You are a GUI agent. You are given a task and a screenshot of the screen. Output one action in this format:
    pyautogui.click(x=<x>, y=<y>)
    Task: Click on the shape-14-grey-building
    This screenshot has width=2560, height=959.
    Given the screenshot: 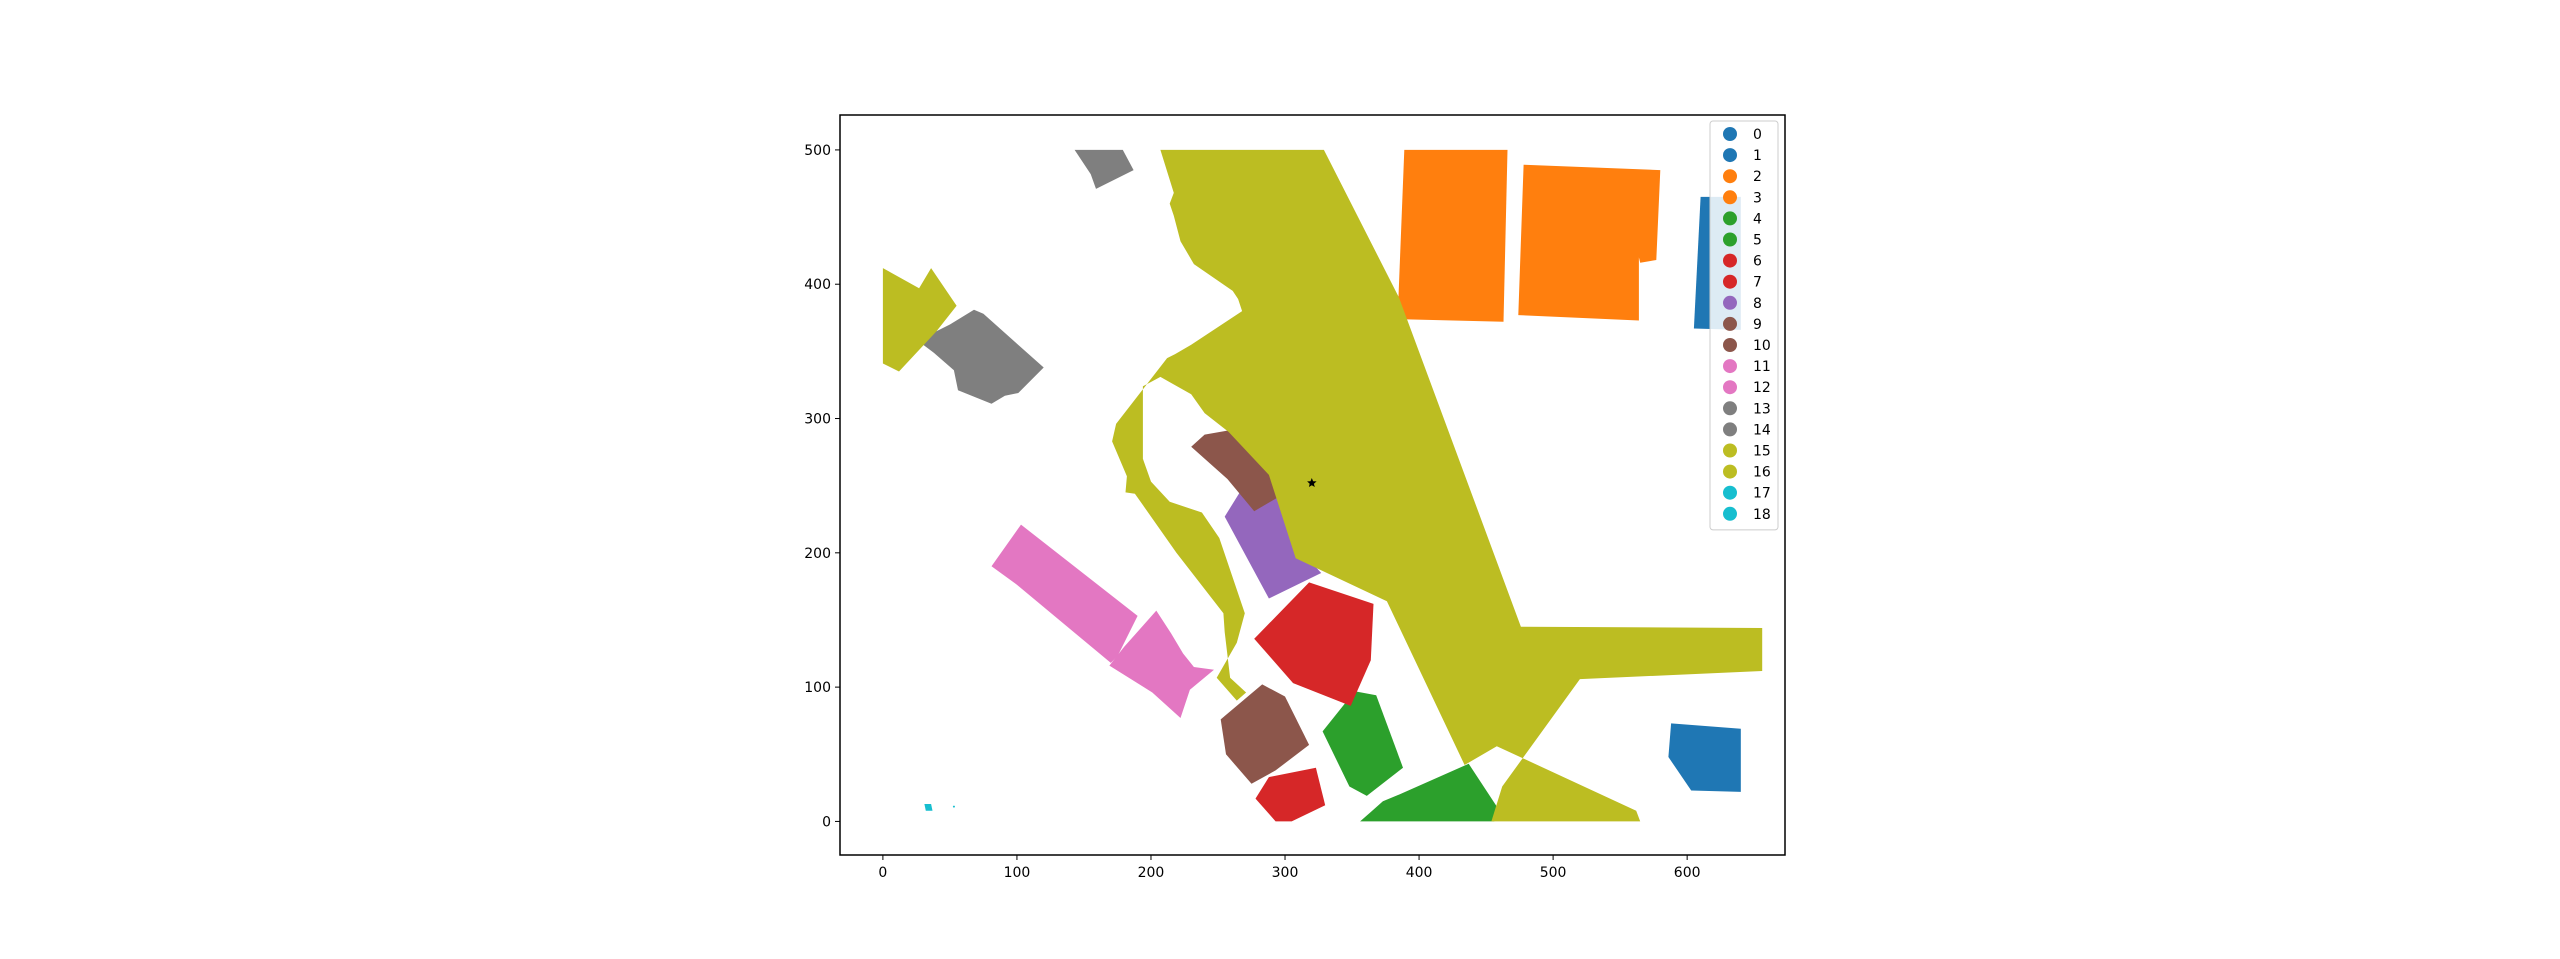 What is the action you would take?
    pyautogui.click(x=980, y=356)
    